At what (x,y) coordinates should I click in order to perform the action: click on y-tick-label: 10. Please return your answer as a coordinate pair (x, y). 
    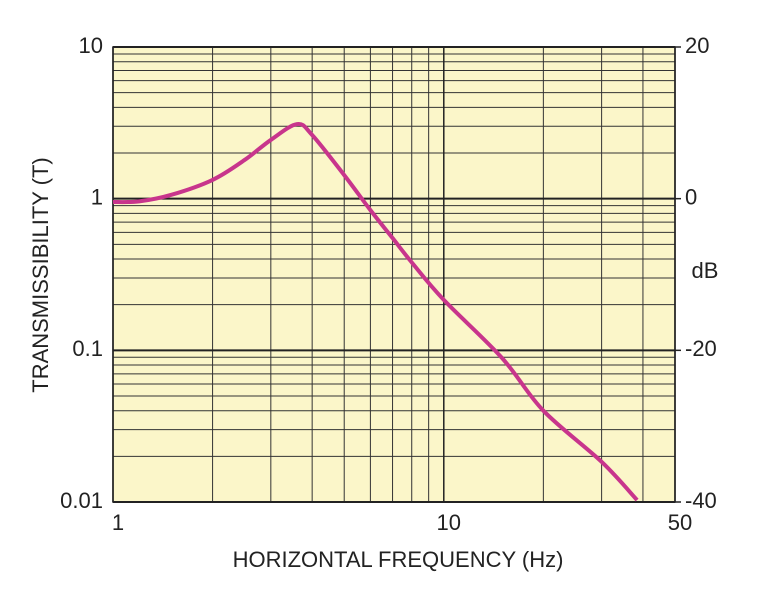
    Looking at the image, I should click on (91, 45).